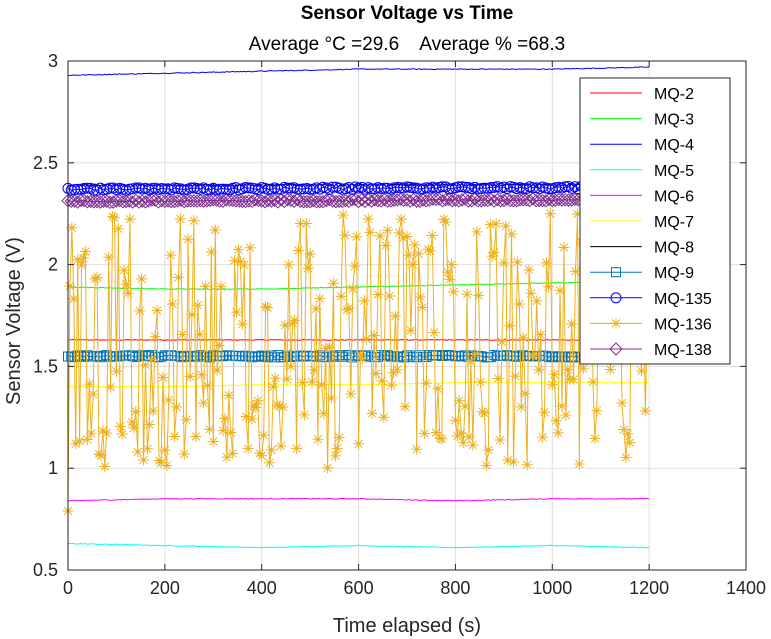 Image resolution: width=771 pixels, height=639 pixels. What do you see at coordinates (649, 588) in the screenshot?
I see `x-tick-label: 1200` at bounding box center [649, 588].